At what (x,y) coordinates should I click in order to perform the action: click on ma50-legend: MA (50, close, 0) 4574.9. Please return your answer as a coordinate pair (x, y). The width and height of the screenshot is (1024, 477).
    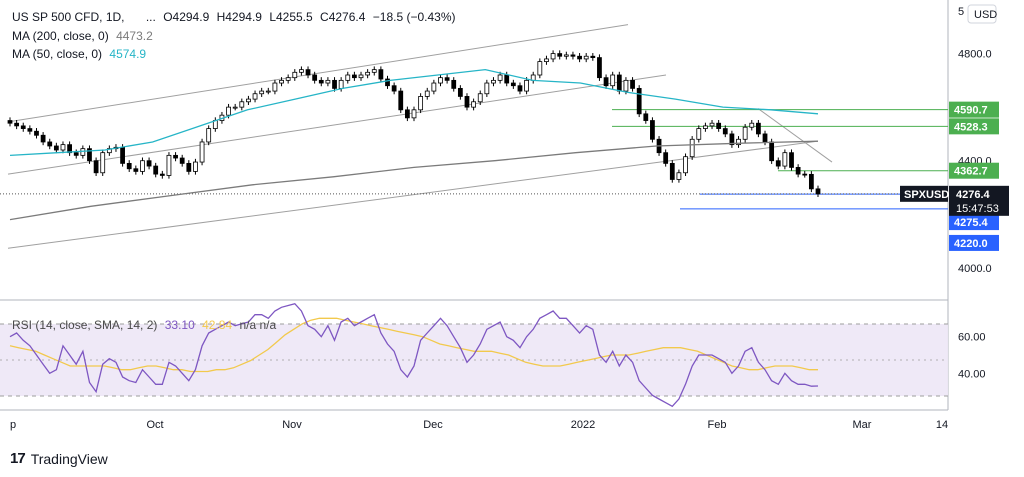
    Looking at the image, I should click on (81, 54).